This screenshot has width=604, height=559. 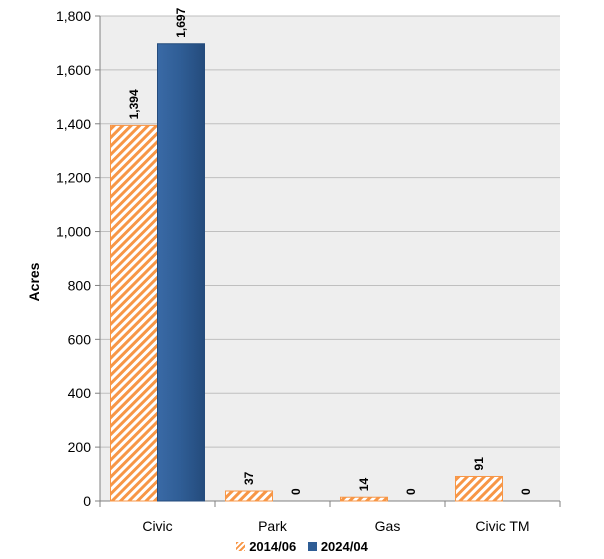 What do you see at coordinates (34, 281) in the screenshot?
I see `y-axis-label: Acres` at bounding box center [34, 281].